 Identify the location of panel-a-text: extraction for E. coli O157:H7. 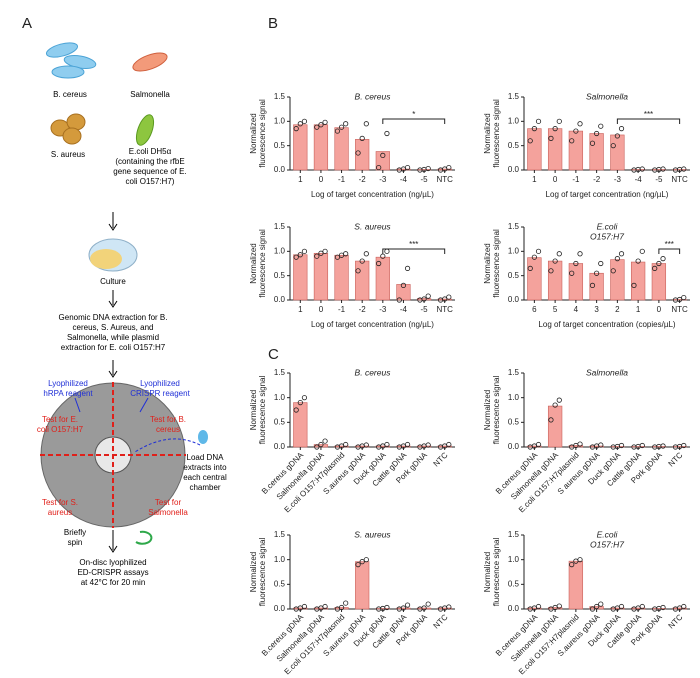
(113, 347).